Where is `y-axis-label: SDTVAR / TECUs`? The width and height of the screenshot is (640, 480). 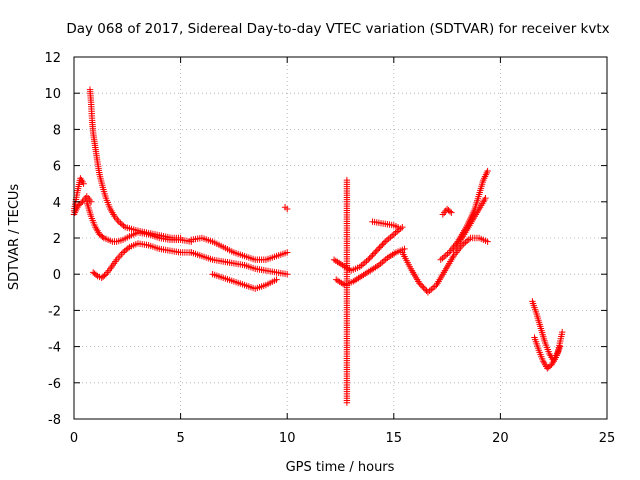 y-axis-label: SDTVAR / TECUs is located at coordinates (14, 237).